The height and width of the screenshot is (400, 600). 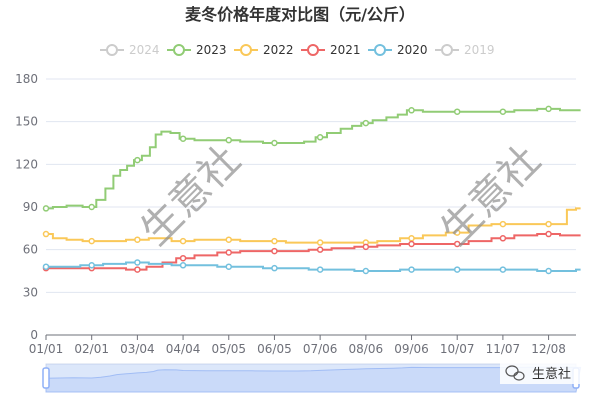 I want to click on legend-item-2022: 2022, so click(x=264, y=50).